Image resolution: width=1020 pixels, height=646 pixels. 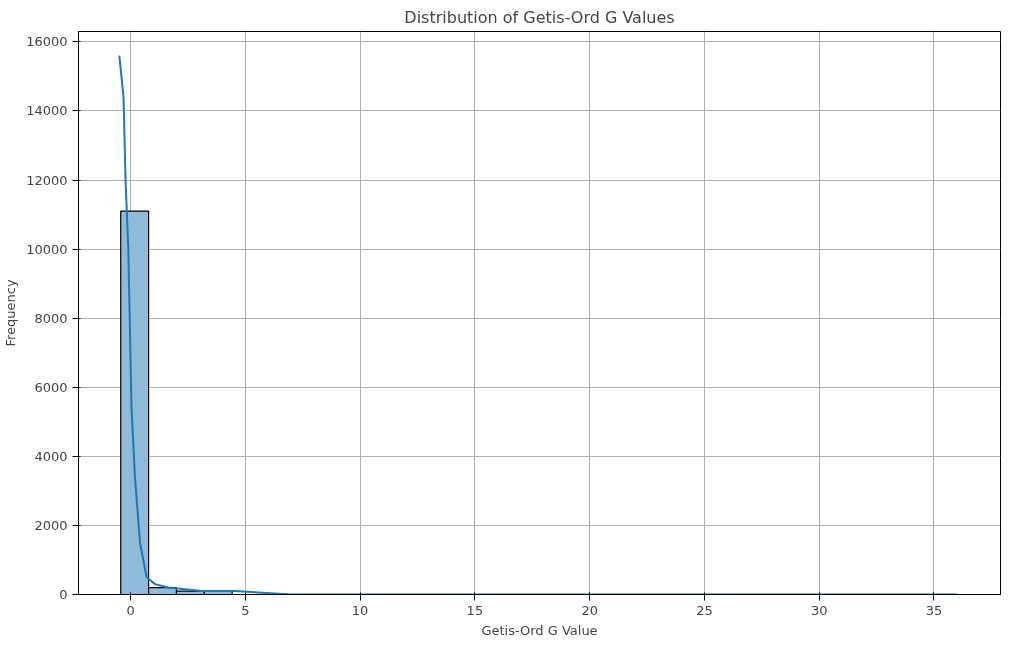 I want to click on x-axis-title: Getis-Ord G Value, so click(x=539, y=630).